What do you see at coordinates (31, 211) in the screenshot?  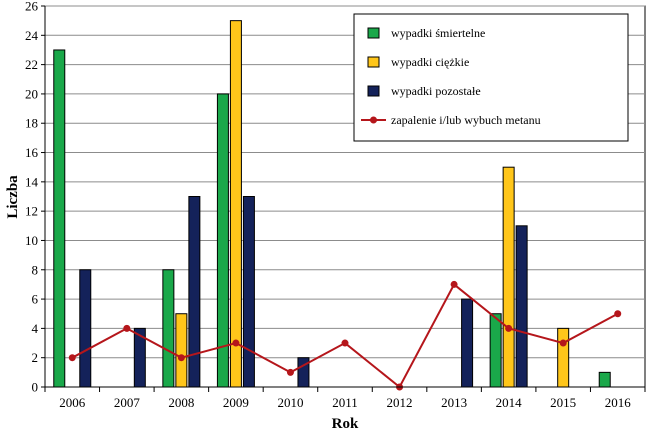 I see `y-tick-label: 12` at bounding box center [31, 211].